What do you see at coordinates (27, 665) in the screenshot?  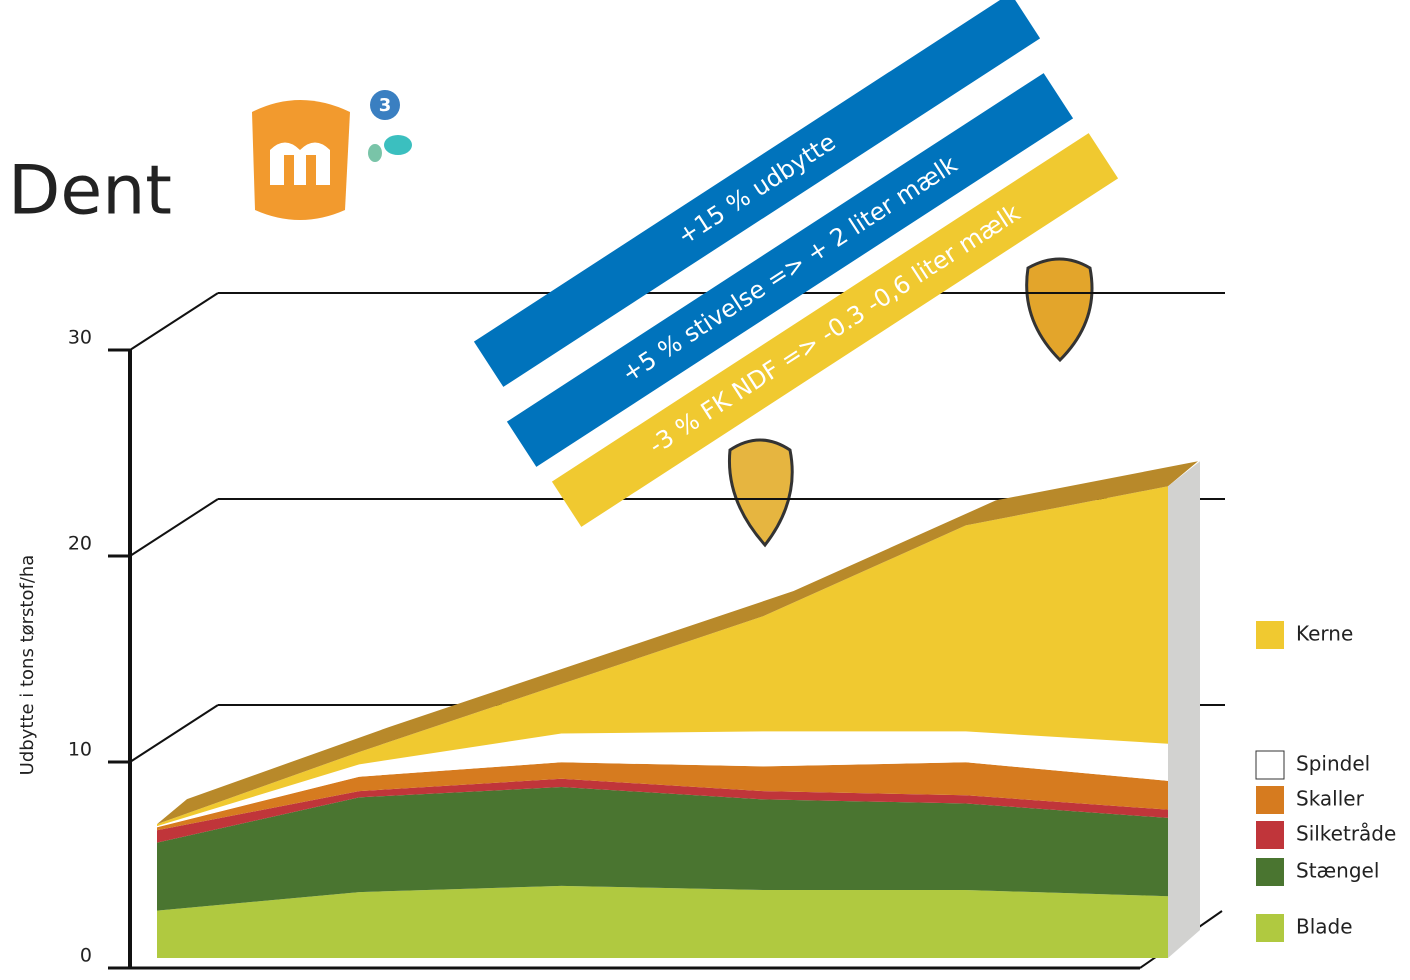 I see `y-axis-label: Udbytte i tons tørstof/ha` at bounding box center [27, 665].